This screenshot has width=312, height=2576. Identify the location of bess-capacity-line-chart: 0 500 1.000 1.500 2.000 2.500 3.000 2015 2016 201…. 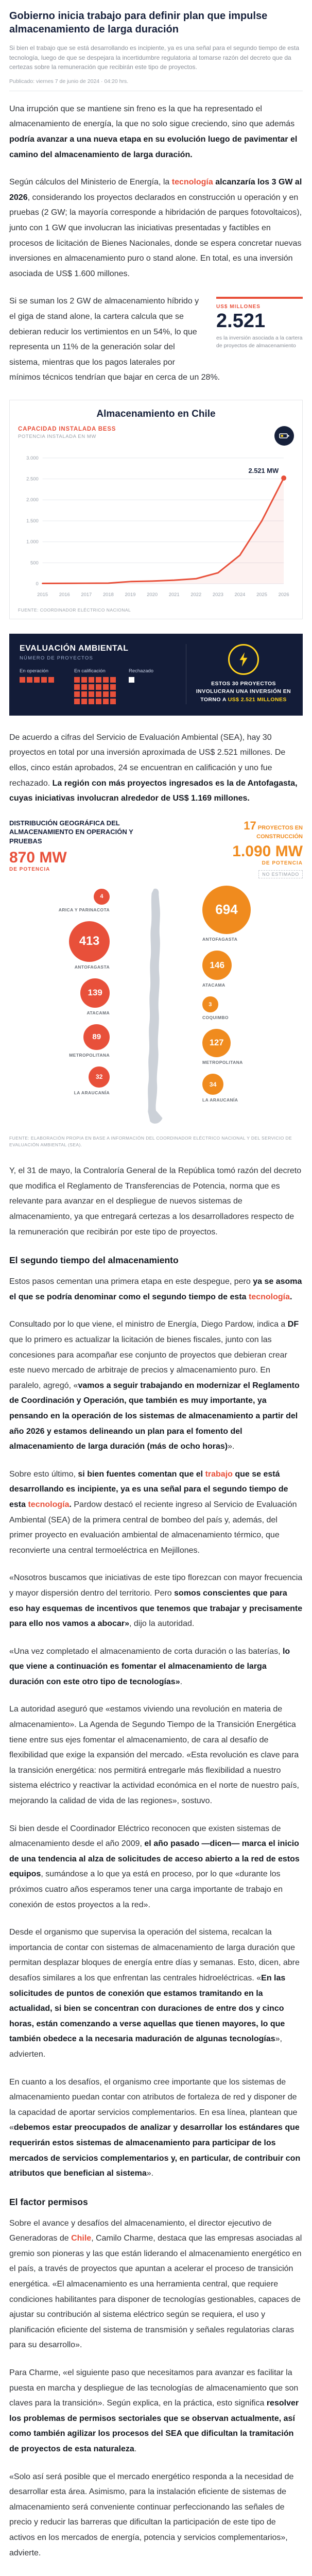
(157, 526).